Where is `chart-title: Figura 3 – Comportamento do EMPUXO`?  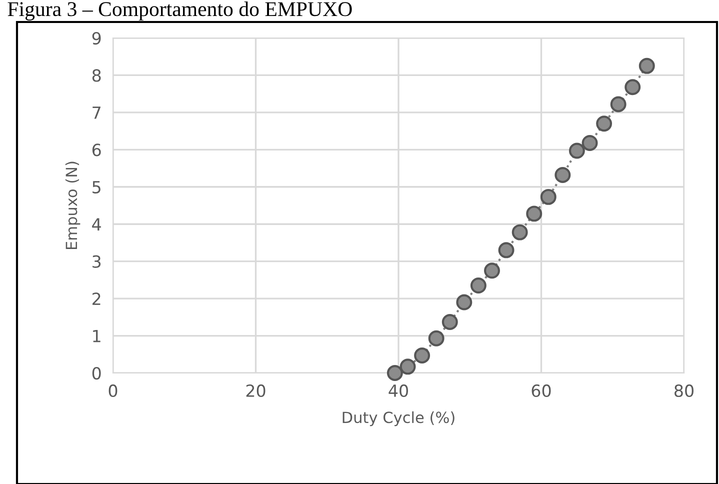
chart-title: Figura 3 – Comportamento do EMPUXO is located at coordinates (180, 11).